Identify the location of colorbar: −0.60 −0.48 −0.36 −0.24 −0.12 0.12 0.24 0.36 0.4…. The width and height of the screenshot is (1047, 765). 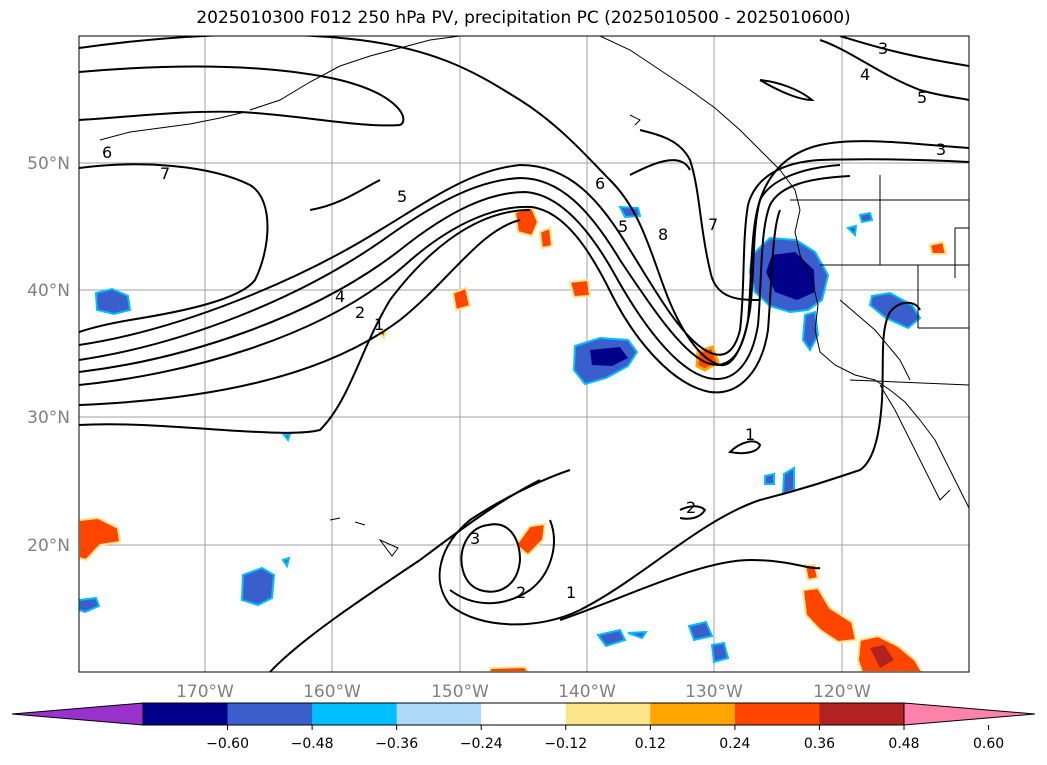
(523, 727).